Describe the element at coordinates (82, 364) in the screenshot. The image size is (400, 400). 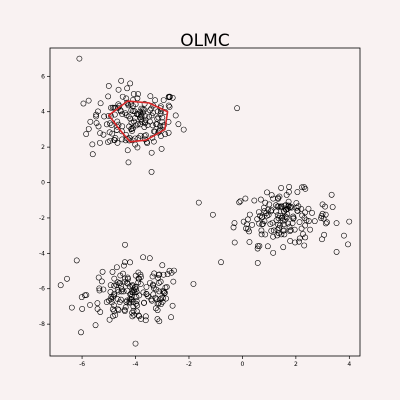
I see `x-tick-label: -6` at that location.